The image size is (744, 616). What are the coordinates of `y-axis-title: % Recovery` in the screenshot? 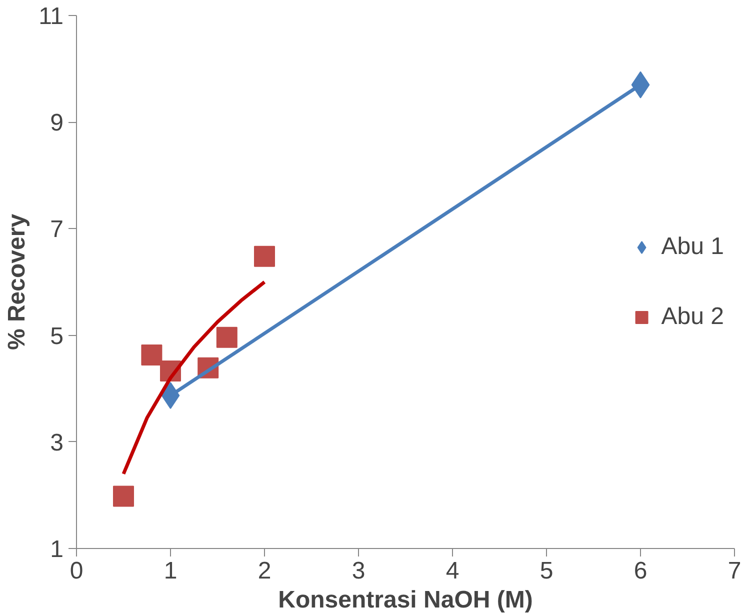 It's located at (17, 281).